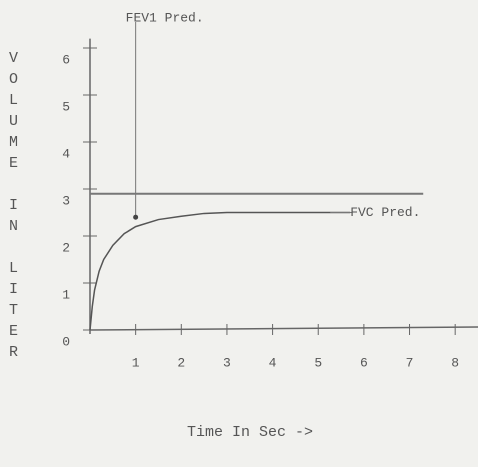  What do you see at coordinates (66, 294) in the screenshot?
I see `y-tick-label: 1` at bounding box center [66, 294].